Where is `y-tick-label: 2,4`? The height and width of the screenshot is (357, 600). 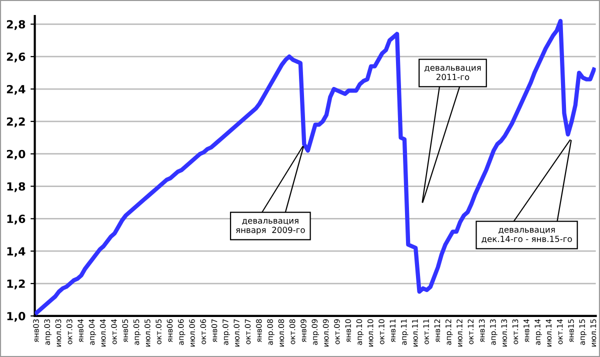 y-tick-label: 2,4 is located at coordinates (16, 89).